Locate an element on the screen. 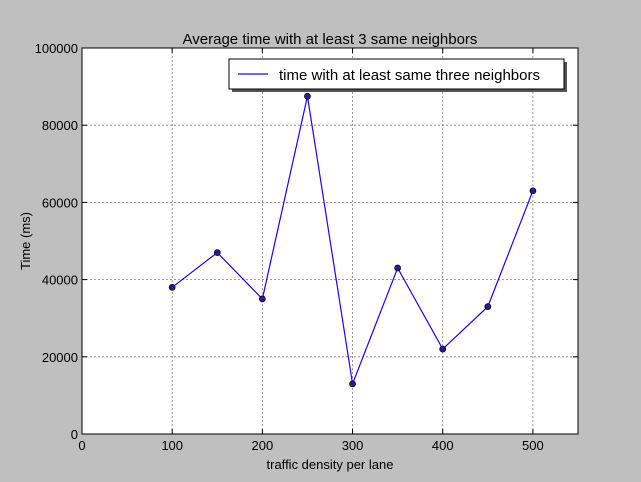 The image size is (641, 482). y-tick-label: 100000 is located at coordinates (56, 48).